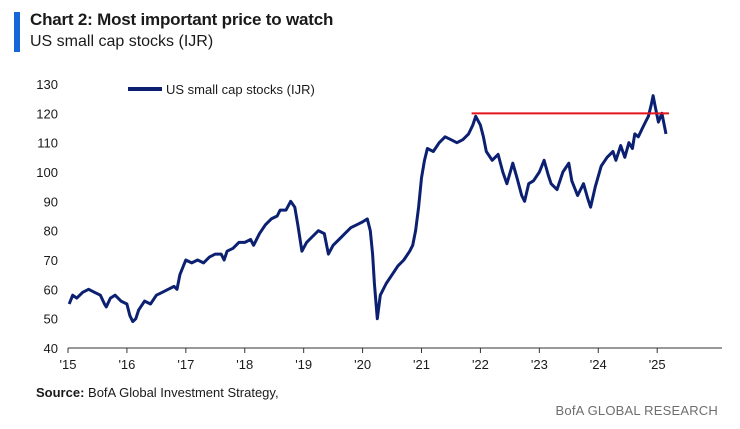 Image resolution: width=740 pixels, height=429 pixels. Describe the element at coordinates (51, 260) in the screenshot. I see `y-tick-label: 70` at that location.